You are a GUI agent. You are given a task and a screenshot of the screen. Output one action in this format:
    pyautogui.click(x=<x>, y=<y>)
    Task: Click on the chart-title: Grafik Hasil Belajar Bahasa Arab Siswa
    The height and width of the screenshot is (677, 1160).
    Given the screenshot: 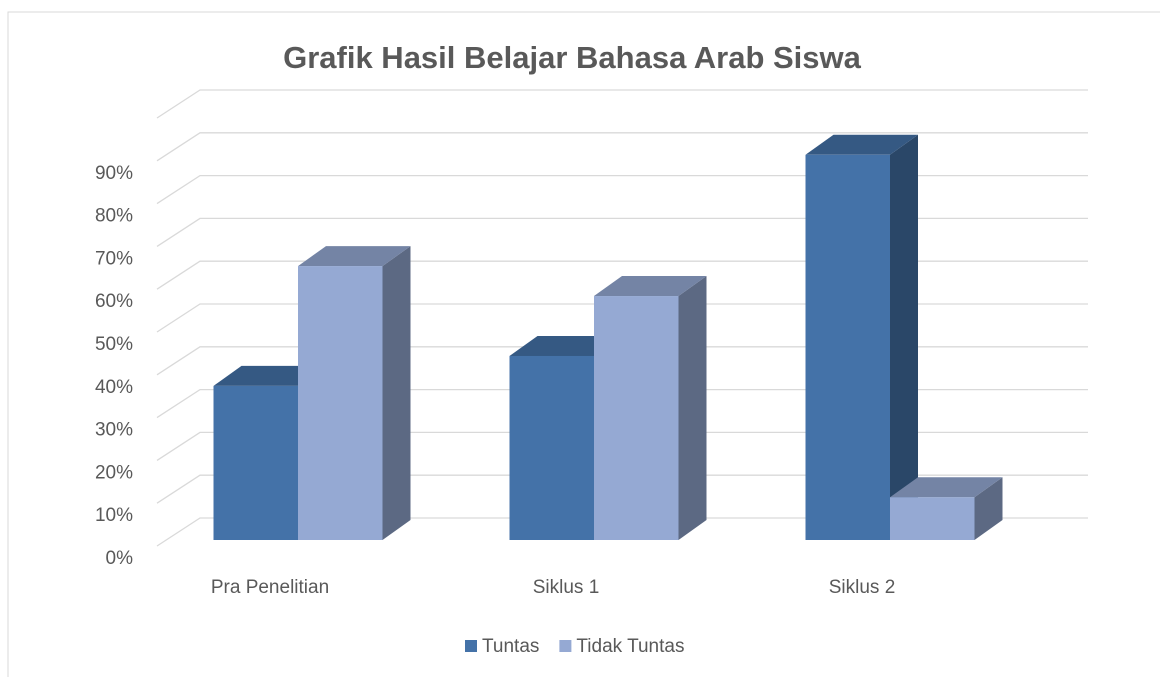 What is the action you would take?
    pyautogui.click(x=572, y=57)
    